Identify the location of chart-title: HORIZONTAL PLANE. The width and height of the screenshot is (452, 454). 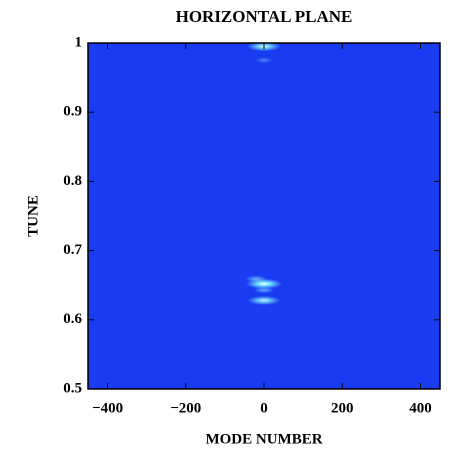
(264, 16).